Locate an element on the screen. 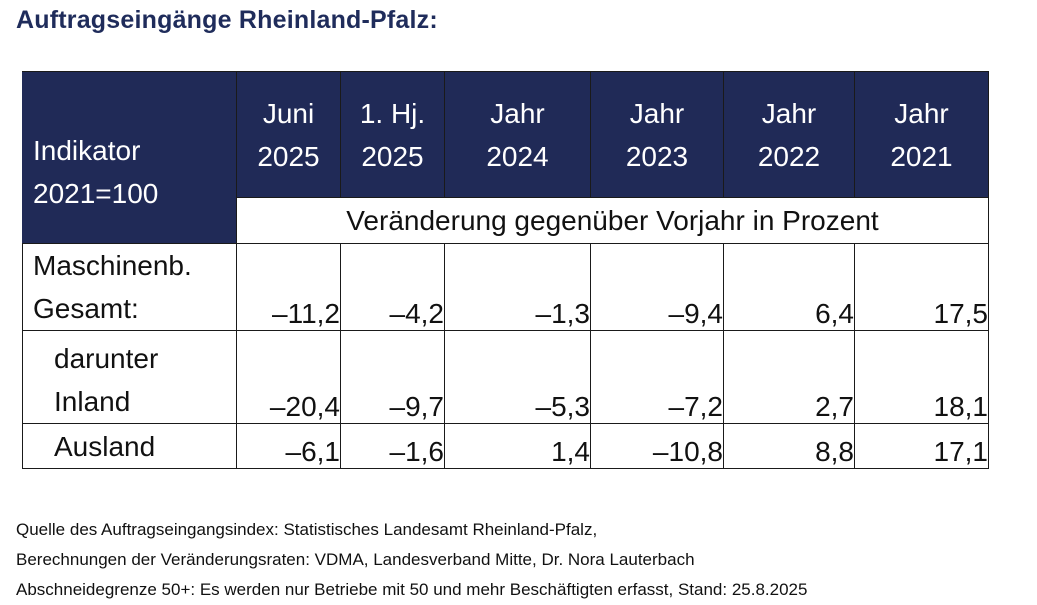  column-header-line2: 2023 is located at coordinates (657, 156).